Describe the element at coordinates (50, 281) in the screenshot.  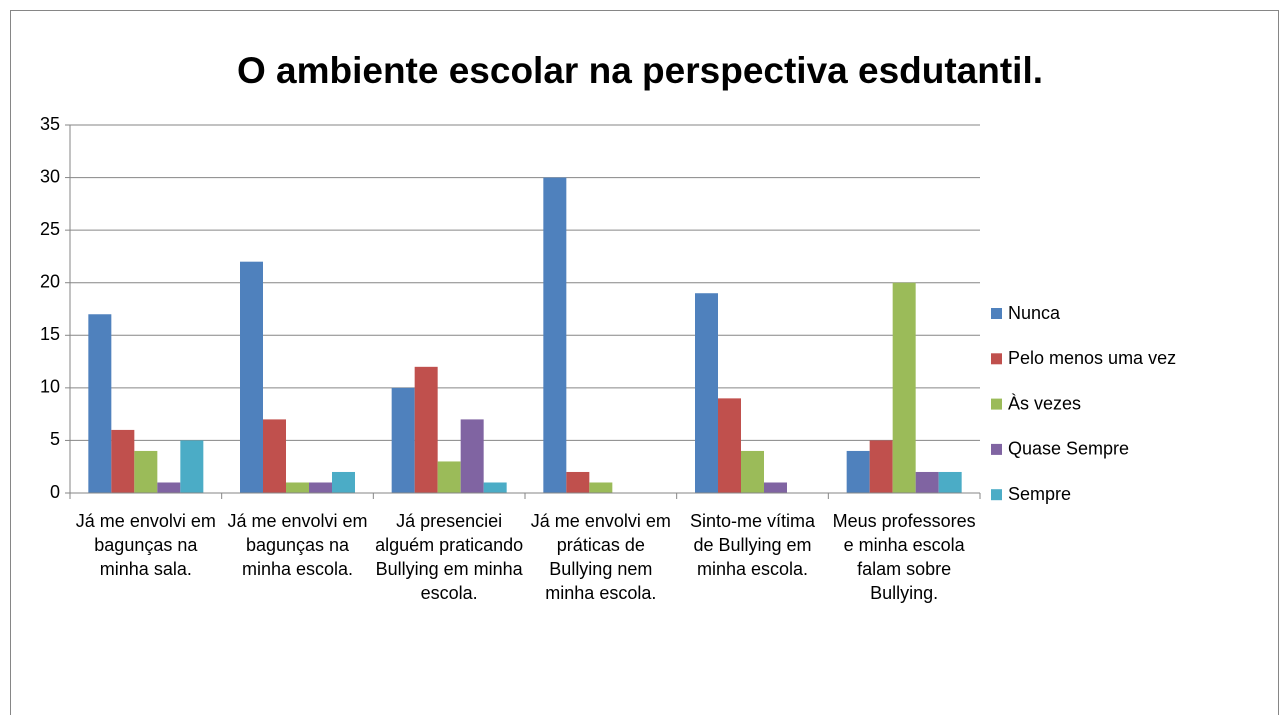
I see `y-tick-label: 20` at that location.